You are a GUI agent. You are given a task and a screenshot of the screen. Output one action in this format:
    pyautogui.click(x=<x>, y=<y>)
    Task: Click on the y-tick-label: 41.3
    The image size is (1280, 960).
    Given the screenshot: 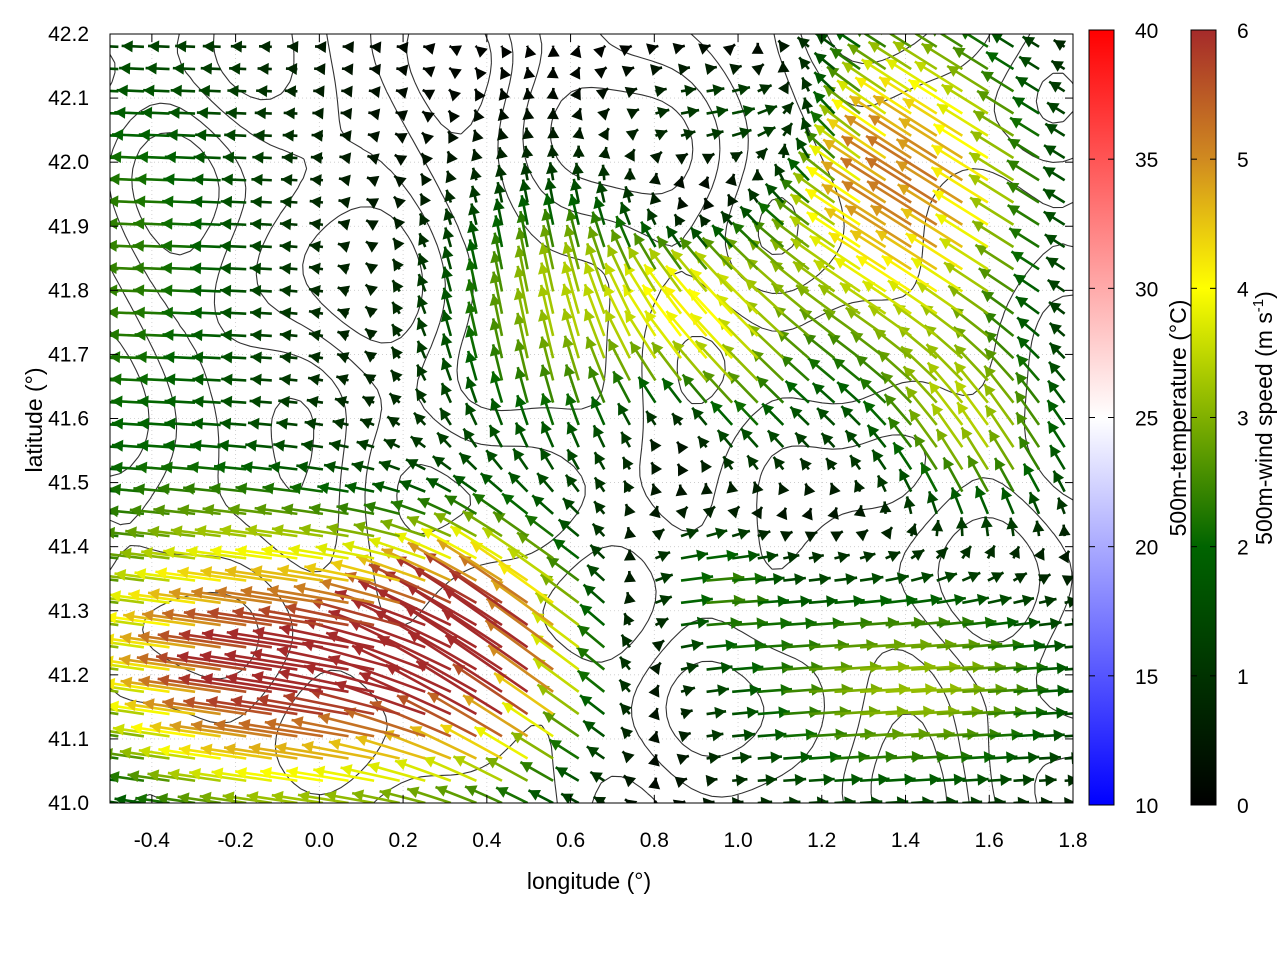 What is the action you would take?
    pyautogui.click(x=68, y=611)
    